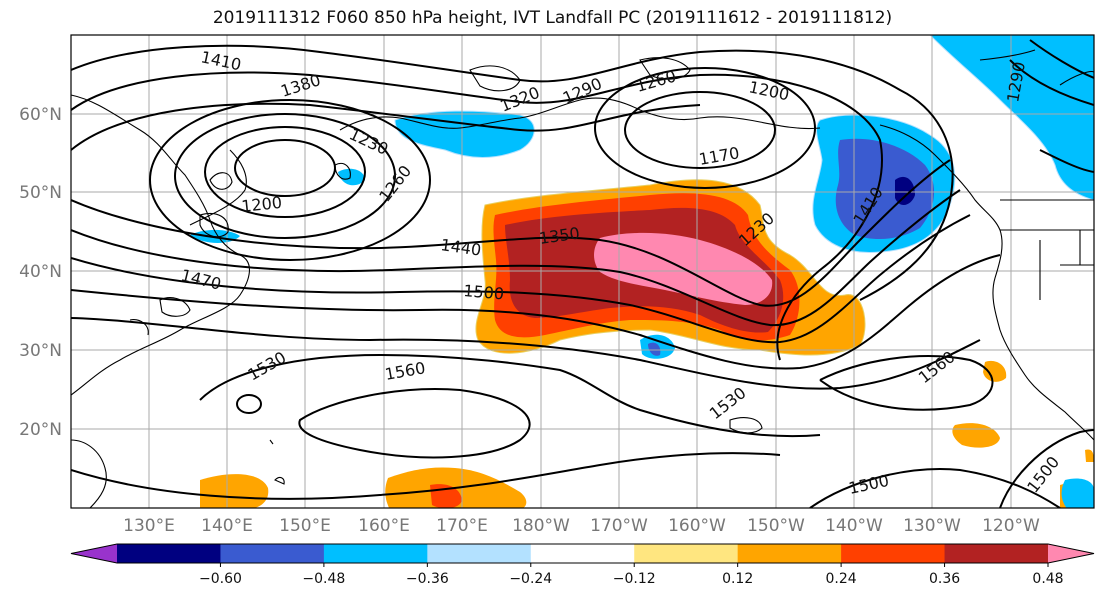 This screenshot has width=1105, height=601. What do you see at coordinates (697, 526) in the screenshot?
I see `lon-label: 160°W` at bounding box center [697, 526].